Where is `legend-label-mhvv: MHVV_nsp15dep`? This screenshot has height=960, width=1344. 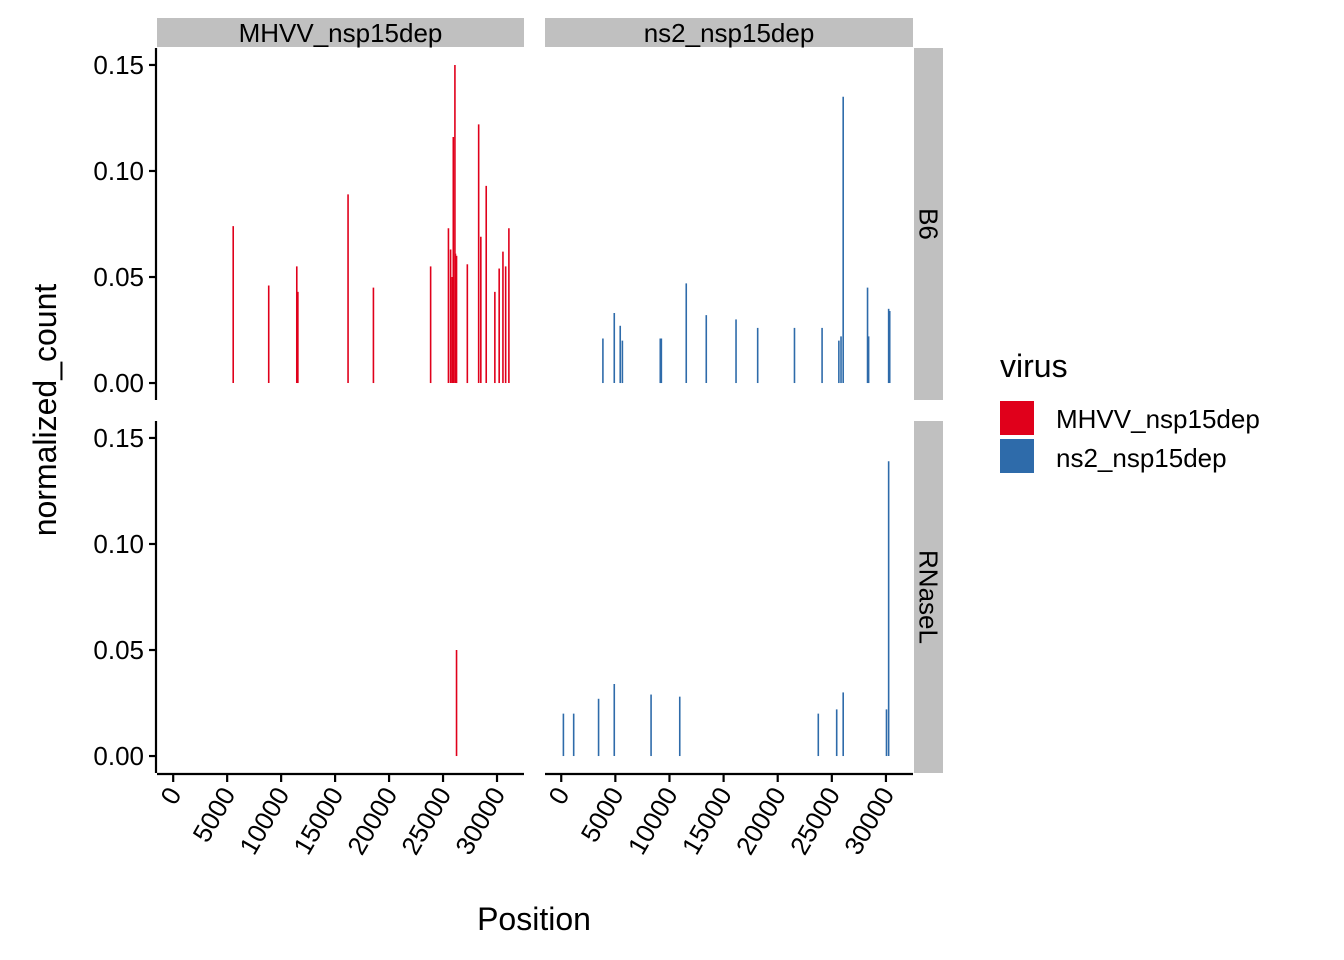 legend-label-mhvv: MHVV_nsp15dep is located at coordinates (1158, 419).